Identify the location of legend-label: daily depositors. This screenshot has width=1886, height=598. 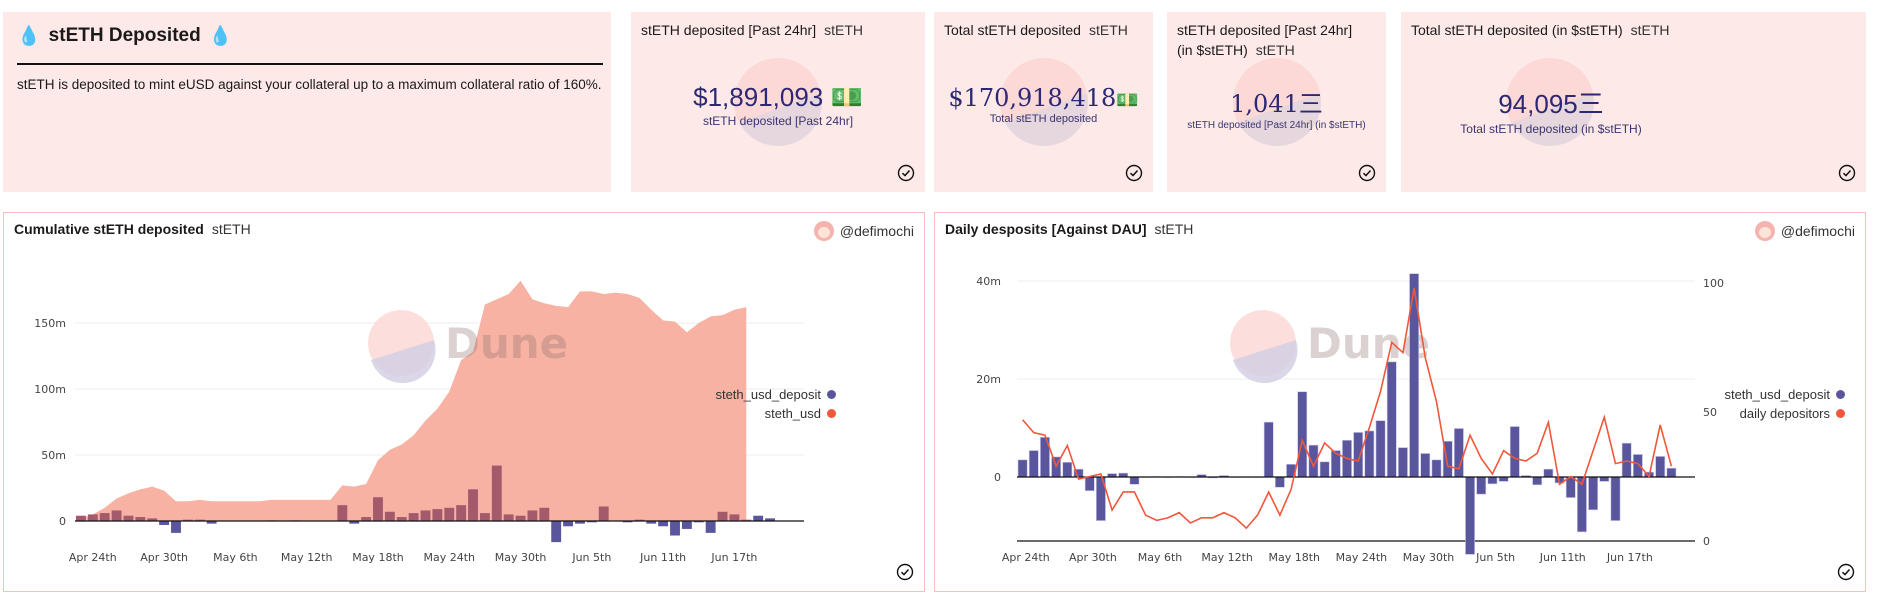
(1784, 413).